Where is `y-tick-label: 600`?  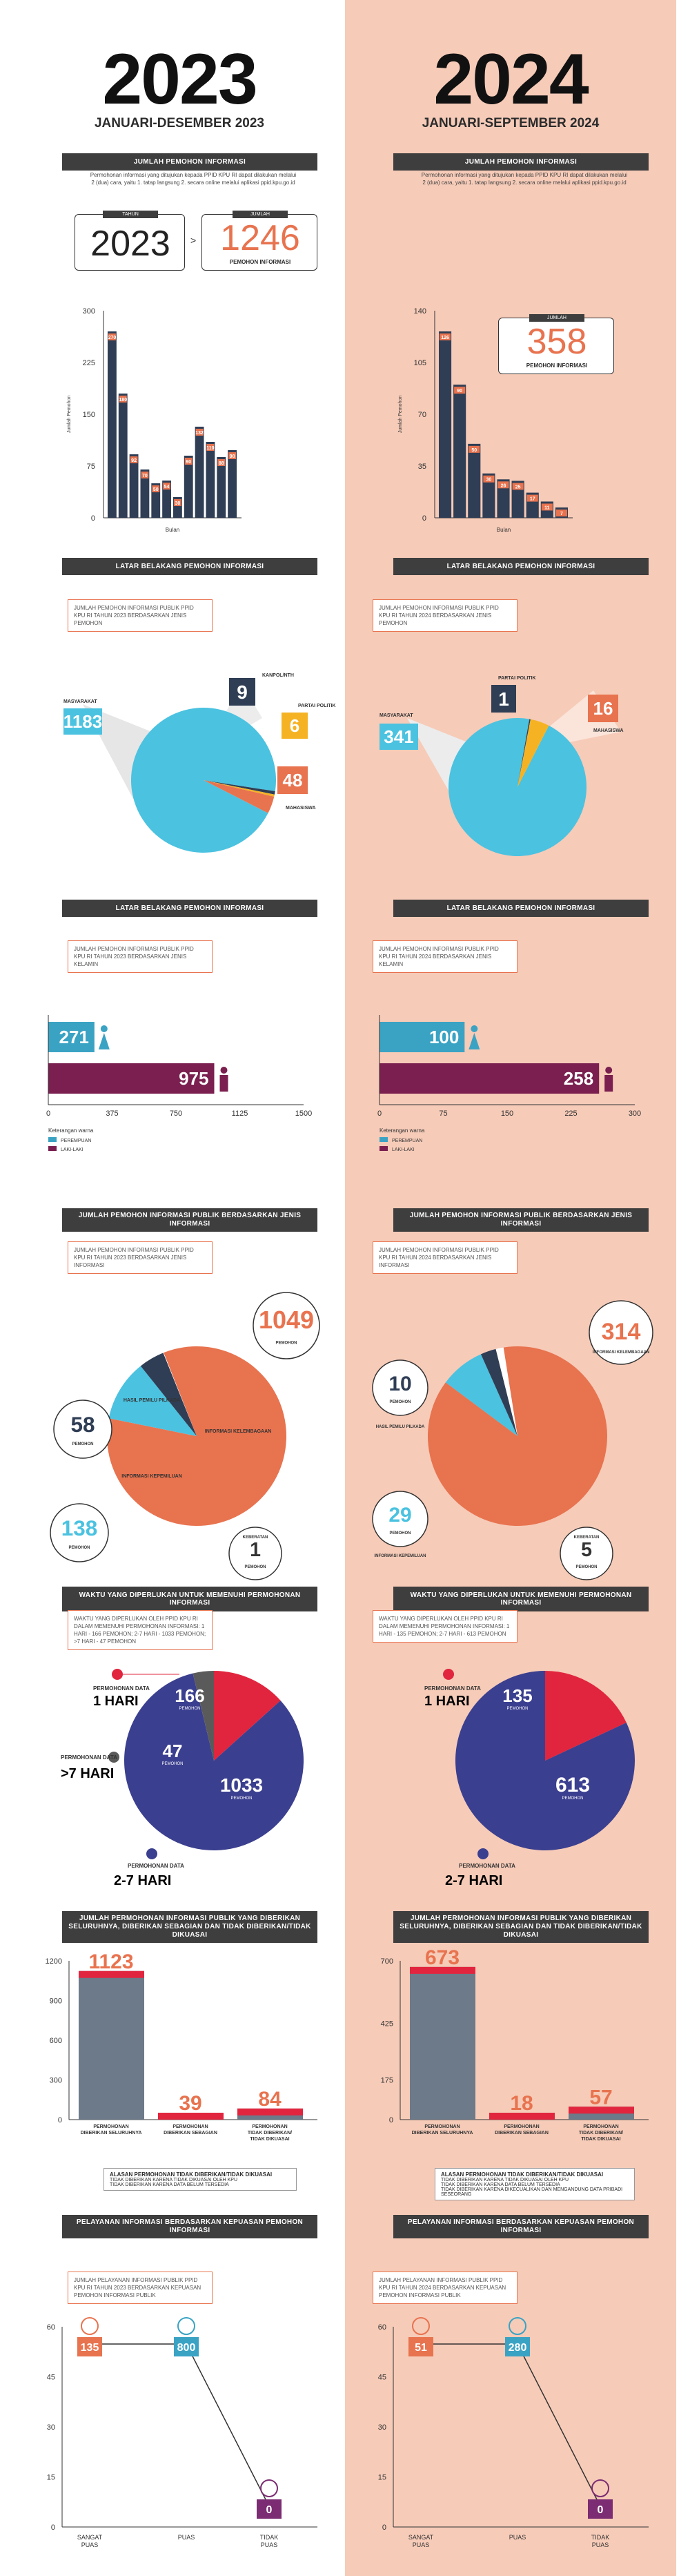 y-tick-label: 600 is located at coordinates (56, 2041).